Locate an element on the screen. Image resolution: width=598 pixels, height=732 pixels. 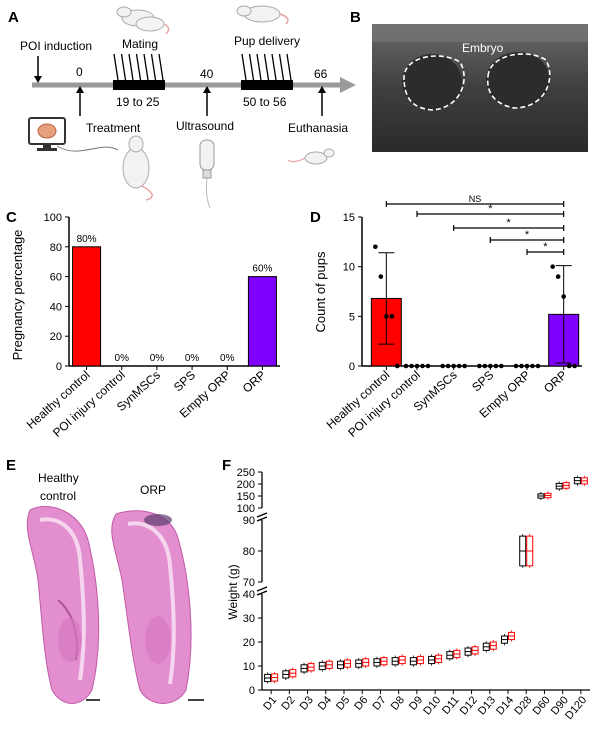
c-data-label: 80% is located at coordinates (87, 239).